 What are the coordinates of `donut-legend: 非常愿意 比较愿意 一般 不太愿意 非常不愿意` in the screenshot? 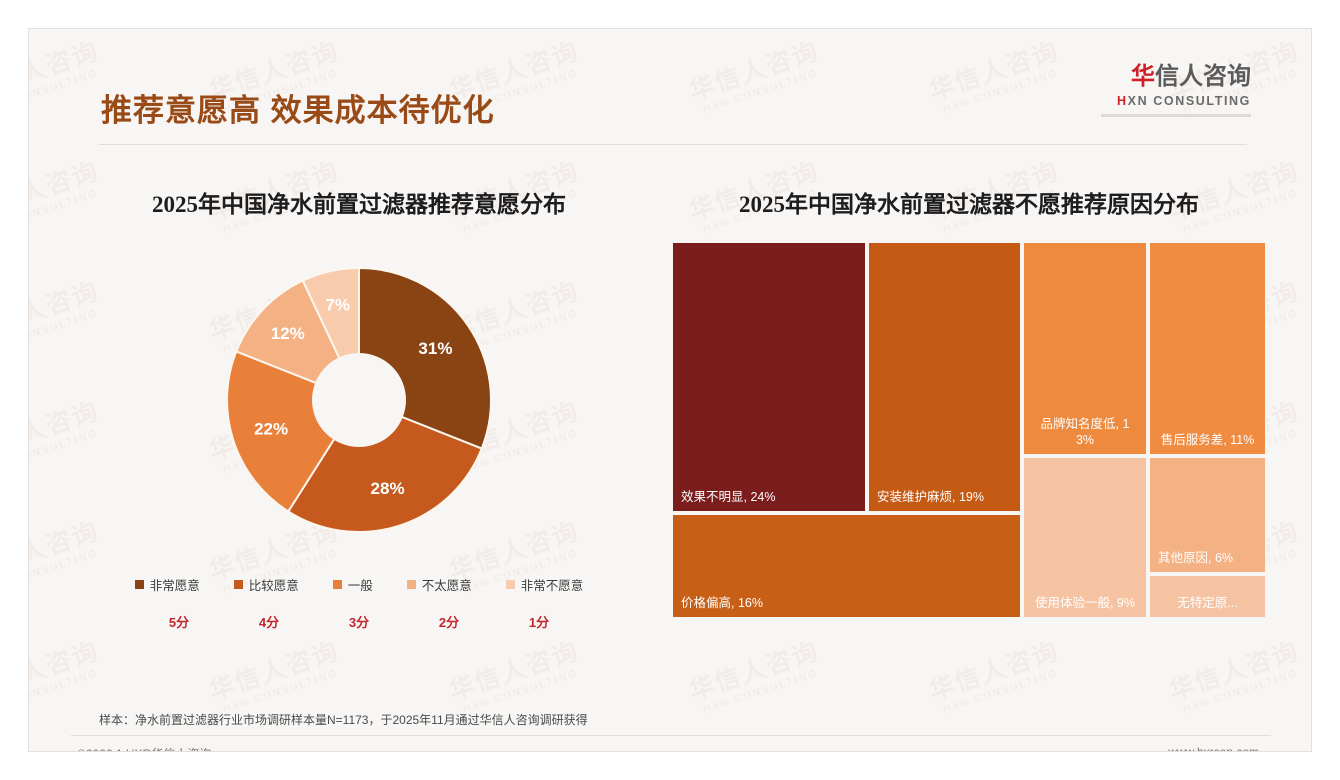 It's located at (359, 584).